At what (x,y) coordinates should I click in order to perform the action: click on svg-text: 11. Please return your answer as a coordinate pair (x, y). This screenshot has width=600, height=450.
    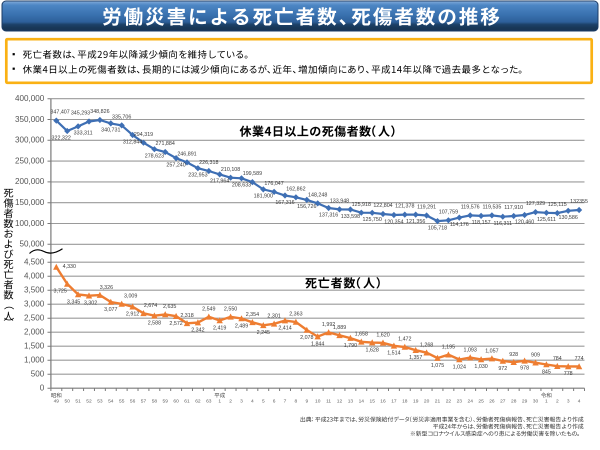
    Looking at the image, I should click on (328, 401).